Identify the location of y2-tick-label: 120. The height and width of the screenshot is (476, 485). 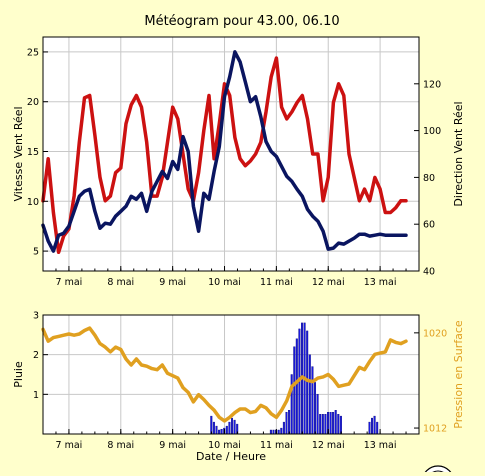
(432, 84).